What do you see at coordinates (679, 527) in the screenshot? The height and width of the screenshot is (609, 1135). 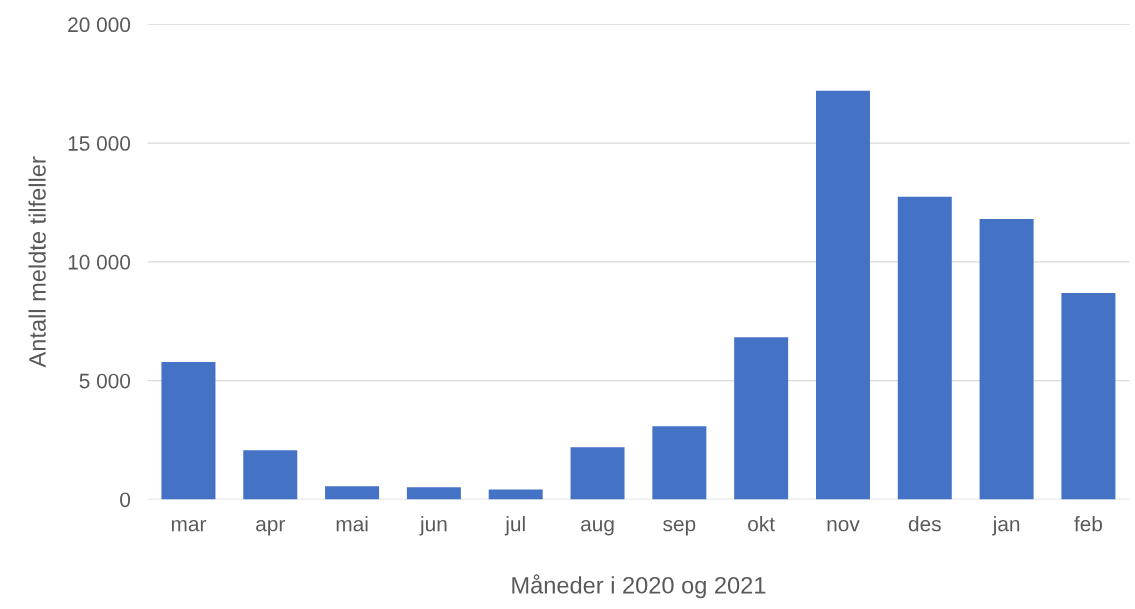 I see `x-tick-label: sep` at bounding box center [679, 527].